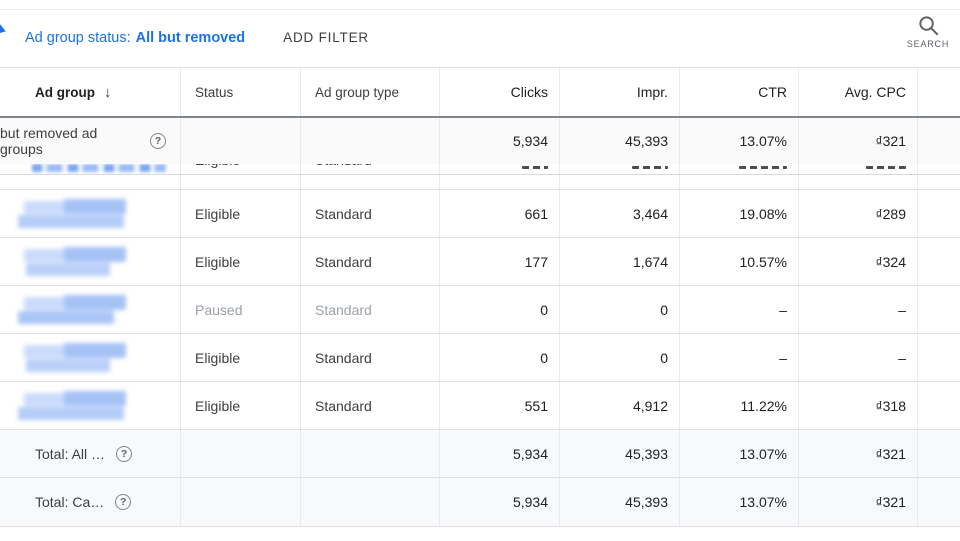  What do you see at coordinates (343, 166) in the screenshot?
I see `clipped-type-text: Standard` at bounding box center [343, 166].